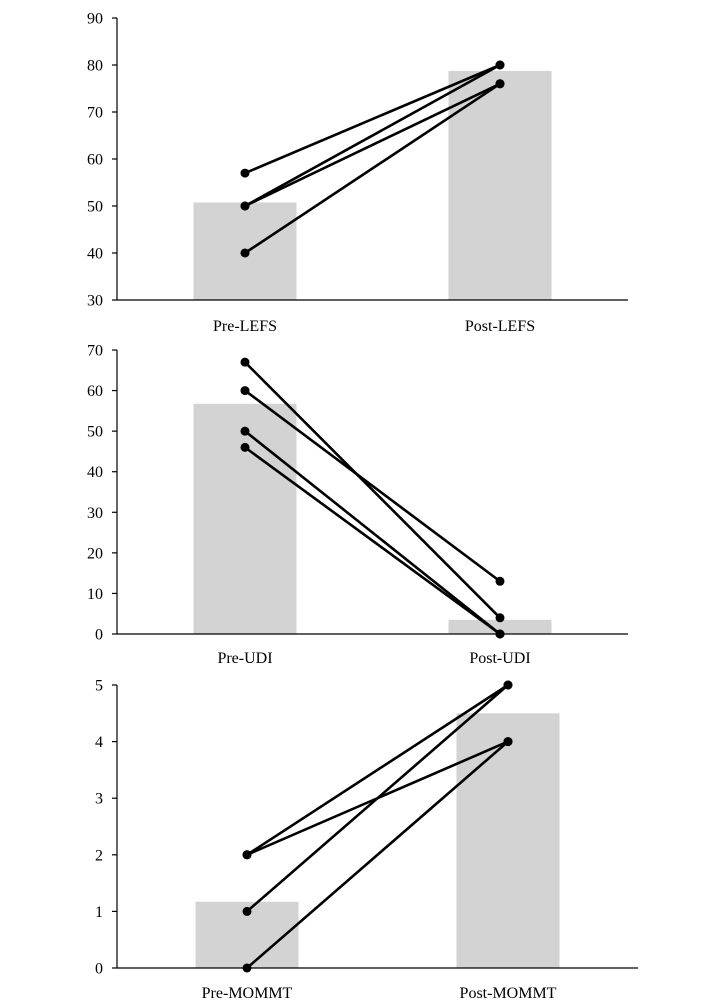 The height and width of the screenshot is (1008, 720). Describe the element at coordinates (99, 686) in the screenshot. I see `y-tick-label: 5` at that location.